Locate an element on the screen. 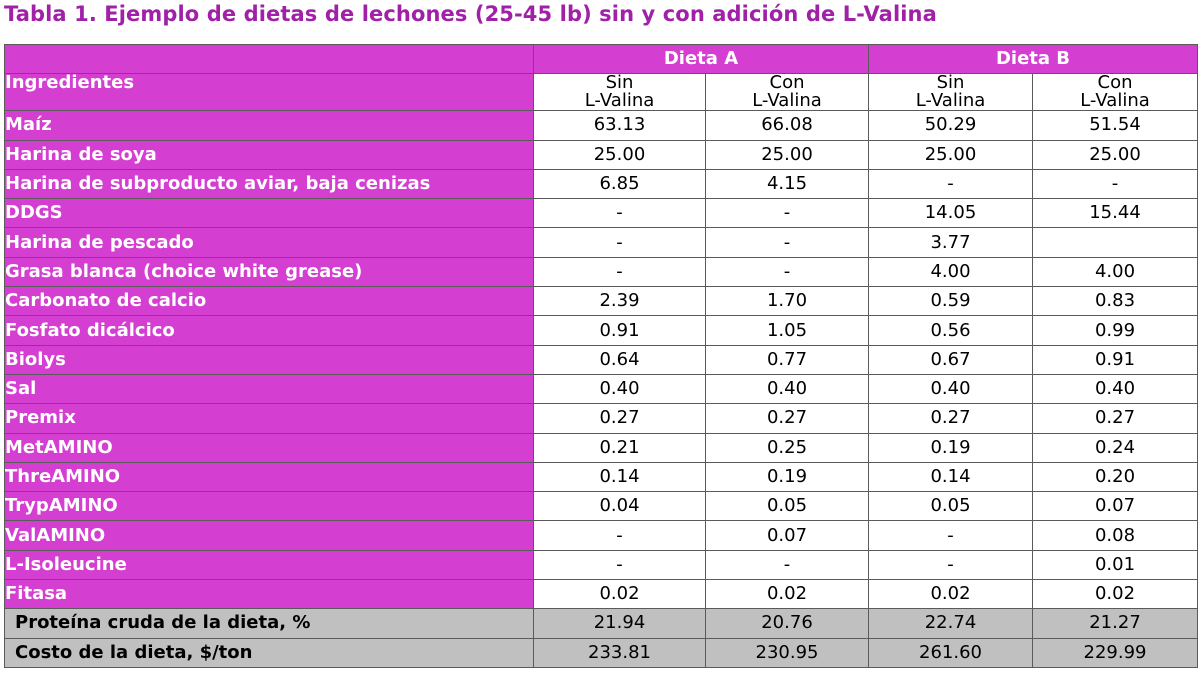 The image size is (1200, 684). value-cell: 0.21 is located at coordinates (619, 447).